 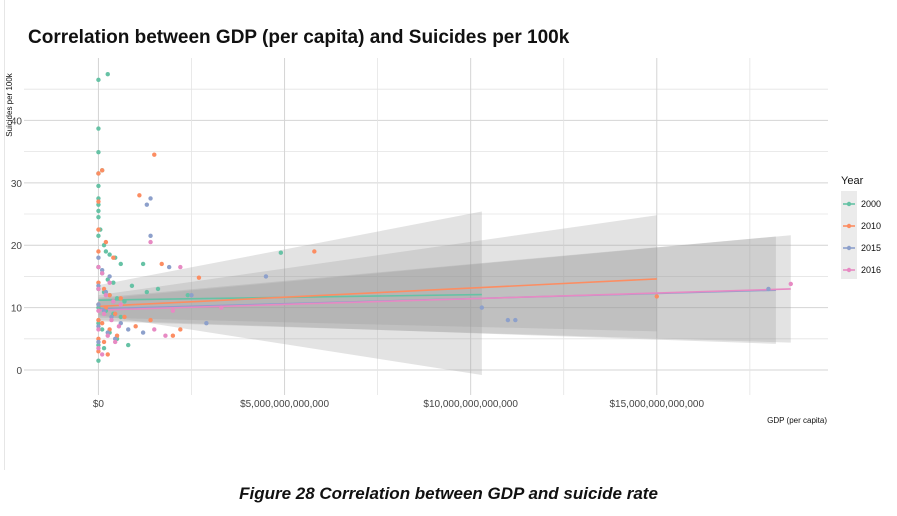 What do you see at coordinates (19, 371) in the screenshot?
I see `y-tick-label: 0` at bounding box center [19, 371].